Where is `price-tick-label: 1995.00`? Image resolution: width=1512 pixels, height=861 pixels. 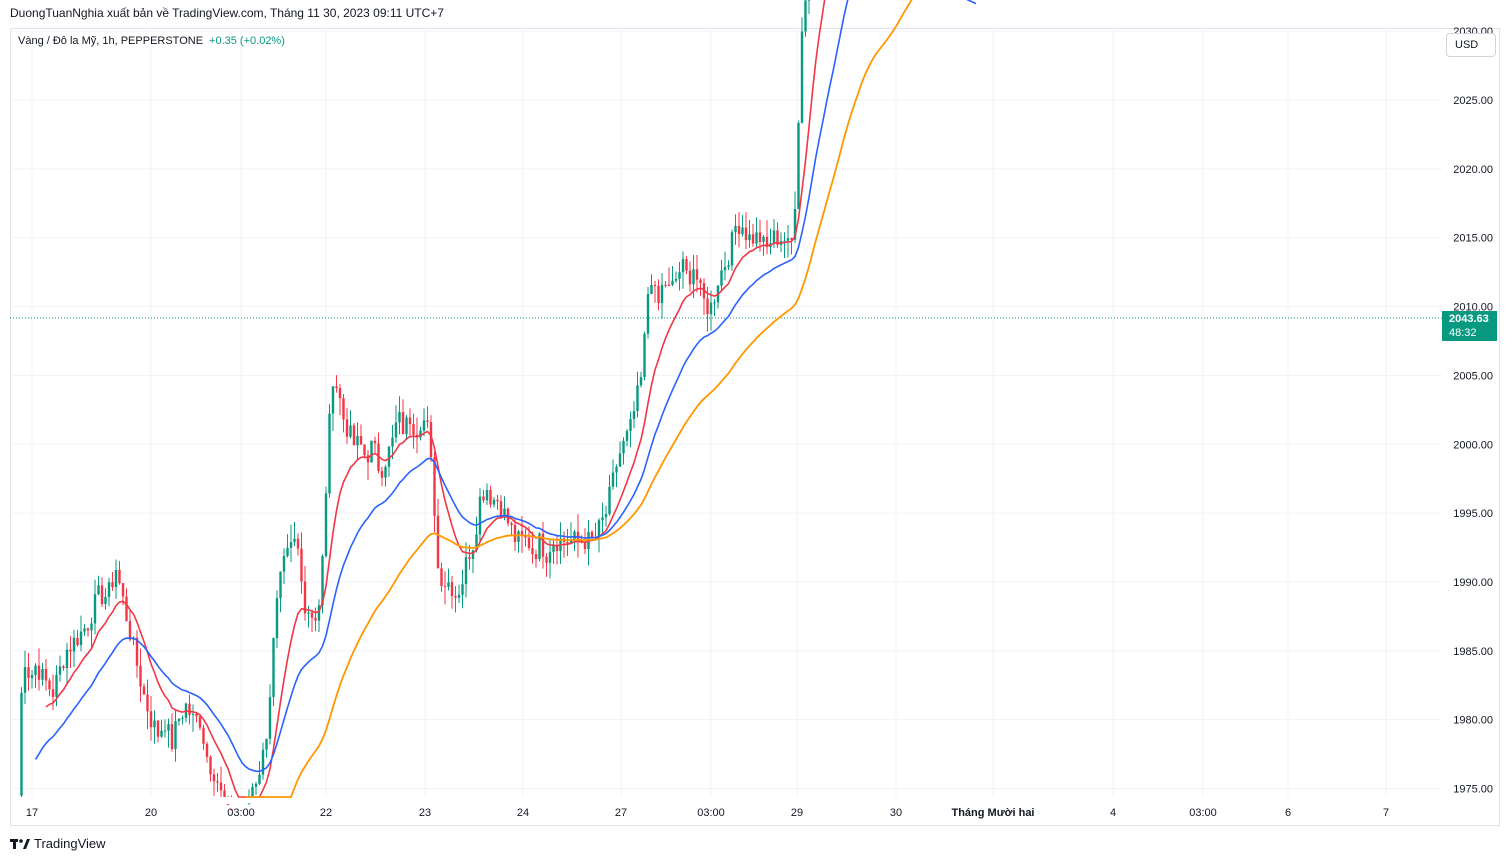
price-tick-label: 1995.00 is located at coordinates (1473, 514).